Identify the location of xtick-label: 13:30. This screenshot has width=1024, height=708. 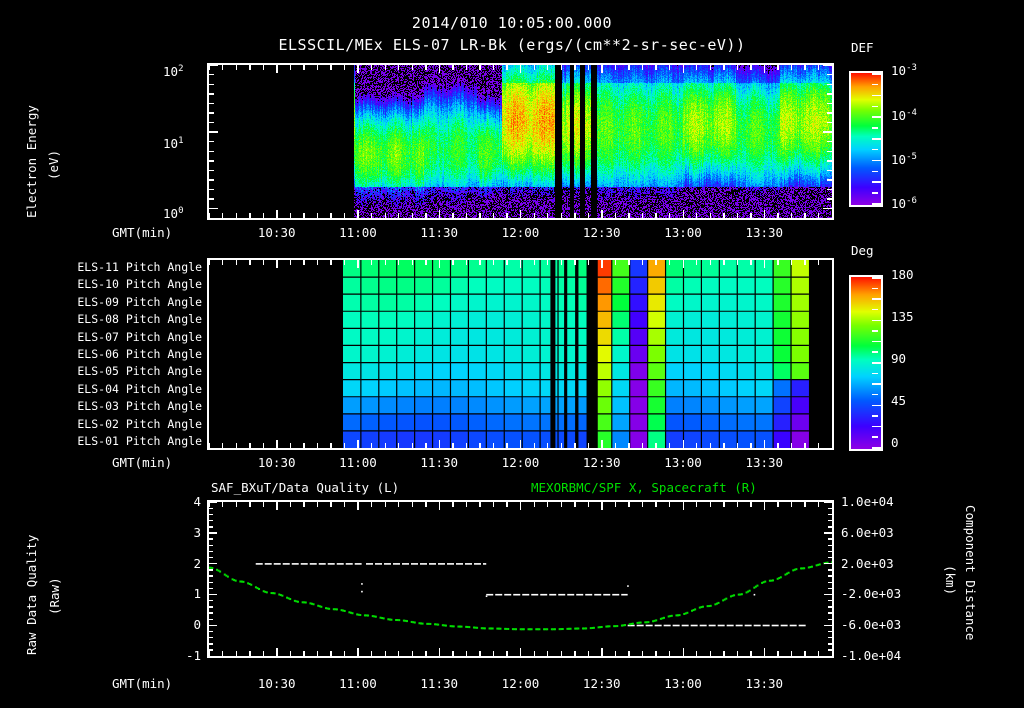
(764, 462).